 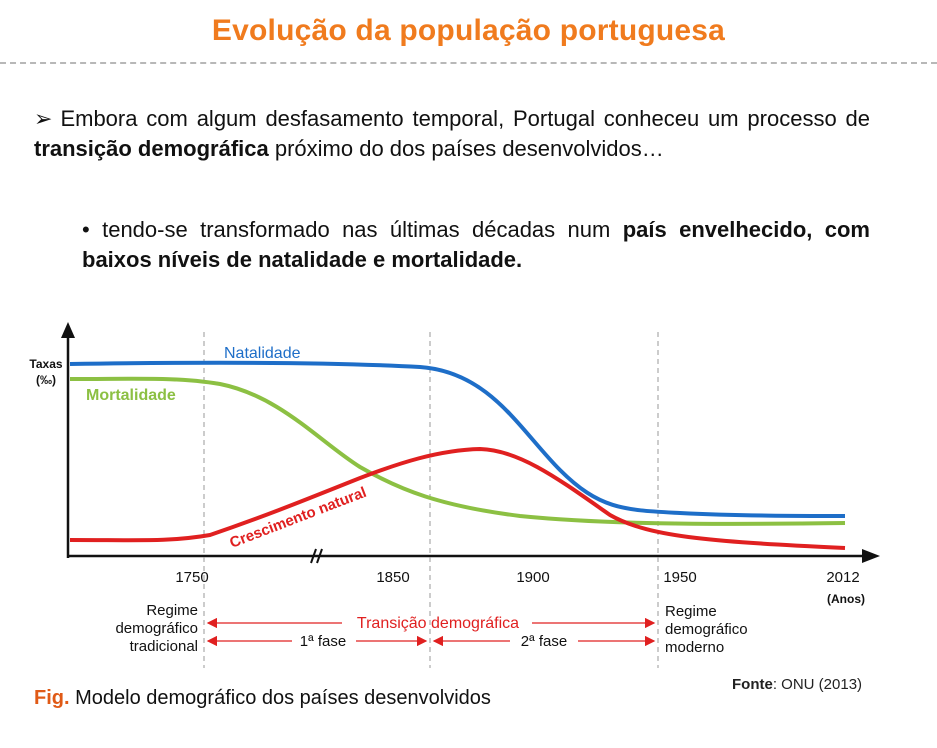 What do you see at coordinates (392, 577) in the screenshot?
I see `x-tick-1850: 1850` at bounding box center [392, 577].